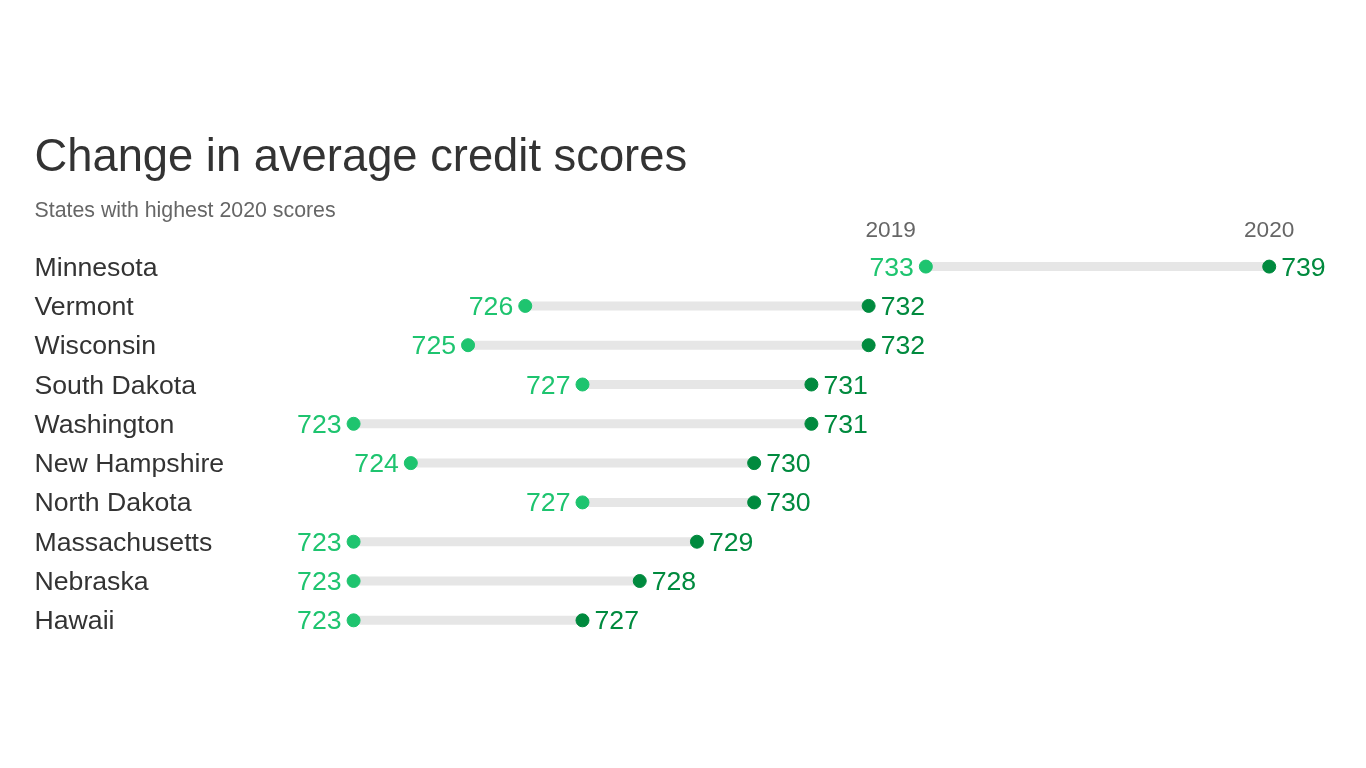 Image resolution: width=1366 pixels, height=768 pixels. I want to click on data-label: 726, so click(491, 305).